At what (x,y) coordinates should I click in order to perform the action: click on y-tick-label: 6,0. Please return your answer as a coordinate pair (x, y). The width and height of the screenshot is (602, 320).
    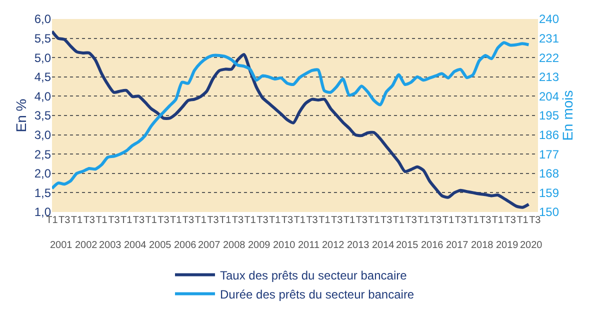
    Looking at the image, I should click on (43, 19).